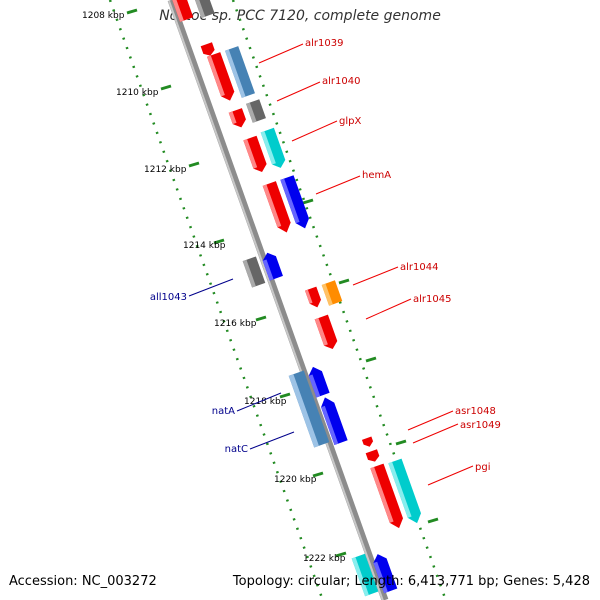 The height and width of the screenshot is (600, 600). I want to click on gene-label-asr1049: asr1049, so click(480, 425).